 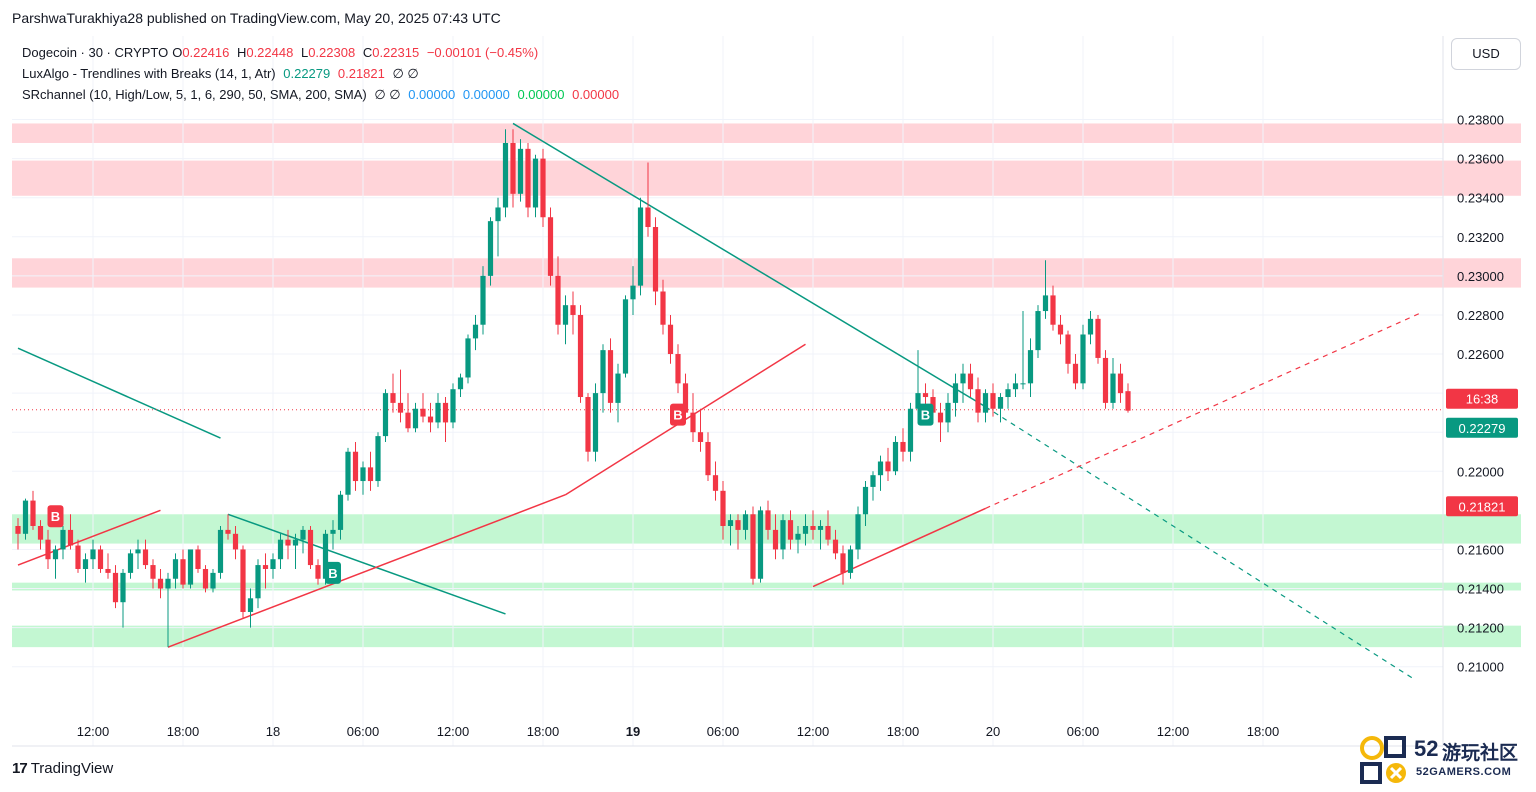 I want to click on indicator-value: 0.00000, so click(x=486, y=94).